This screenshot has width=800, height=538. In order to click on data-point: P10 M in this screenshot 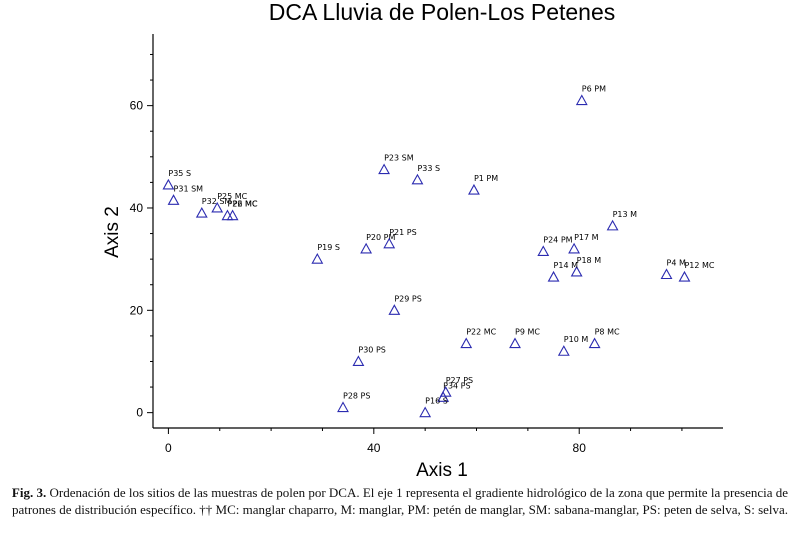, I will do `click(573, 345)`.